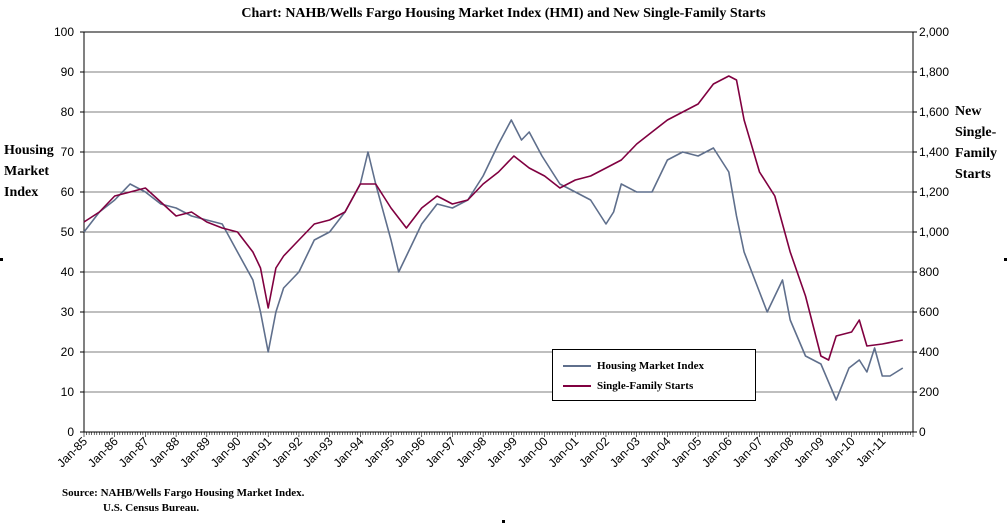 Image resolution: width=1007 pixels, height=525 pixels. I want to click on y-tick-label-left: 50, so click(68, 232).